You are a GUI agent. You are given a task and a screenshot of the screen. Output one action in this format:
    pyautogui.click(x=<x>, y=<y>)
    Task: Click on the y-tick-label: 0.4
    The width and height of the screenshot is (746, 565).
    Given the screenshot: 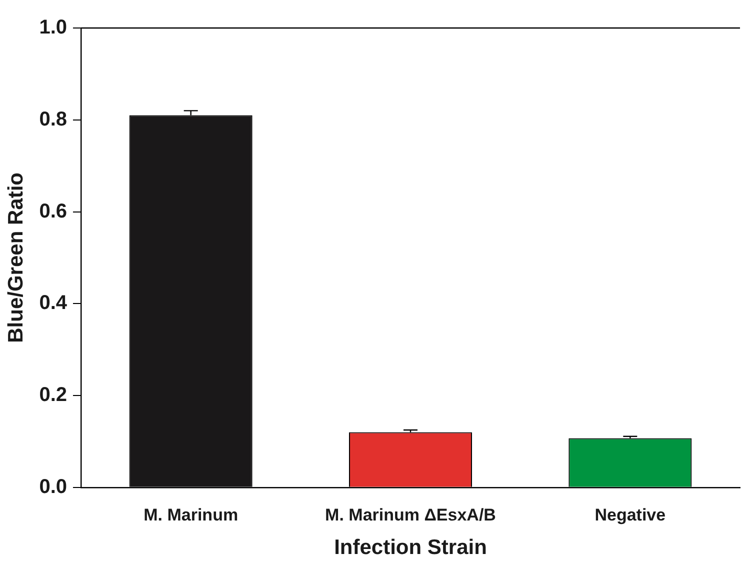 What is the action you would take?
    pyautogui.click(x=53, y=303)
    